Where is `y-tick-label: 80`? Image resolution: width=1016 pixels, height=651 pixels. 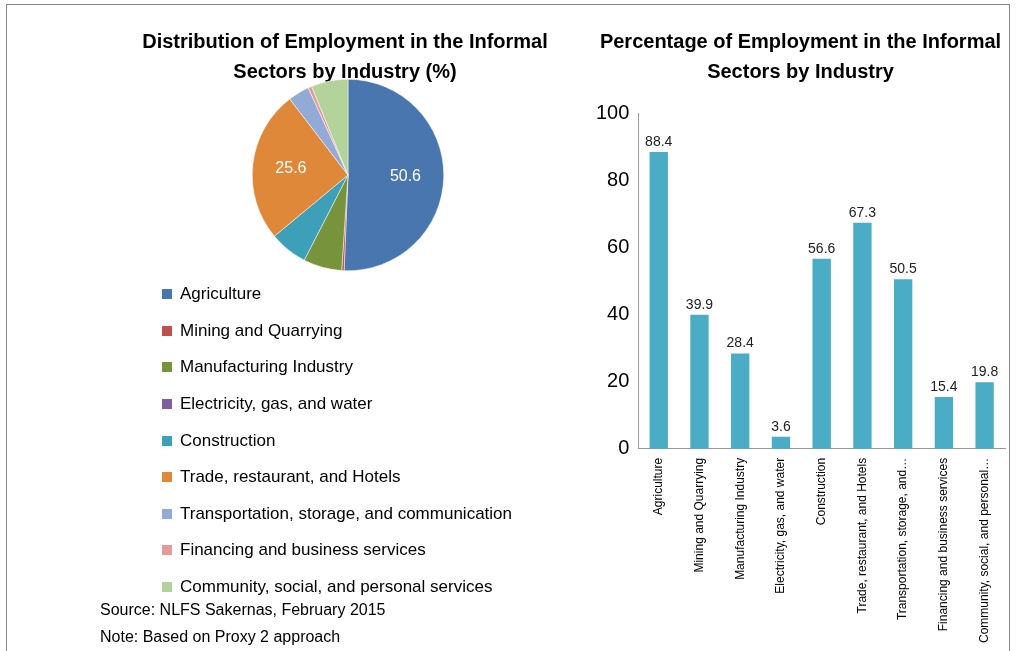
y-tick-label: 80 is located at coordinates (618, 178).